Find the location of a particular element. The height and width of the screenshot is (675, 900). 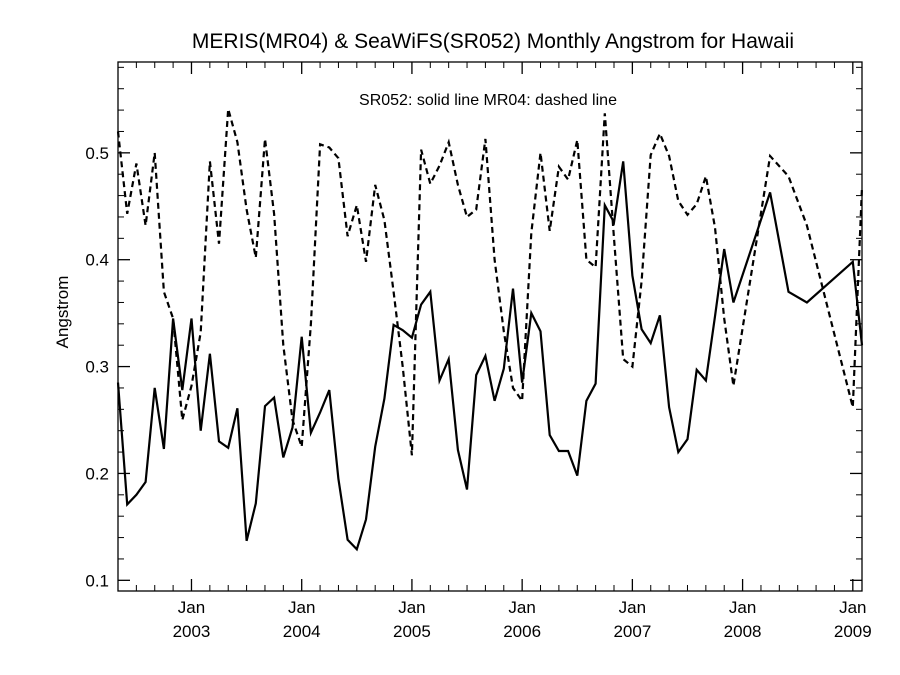

y-tick-label: 0.4 is located at coordinates (97, 260).